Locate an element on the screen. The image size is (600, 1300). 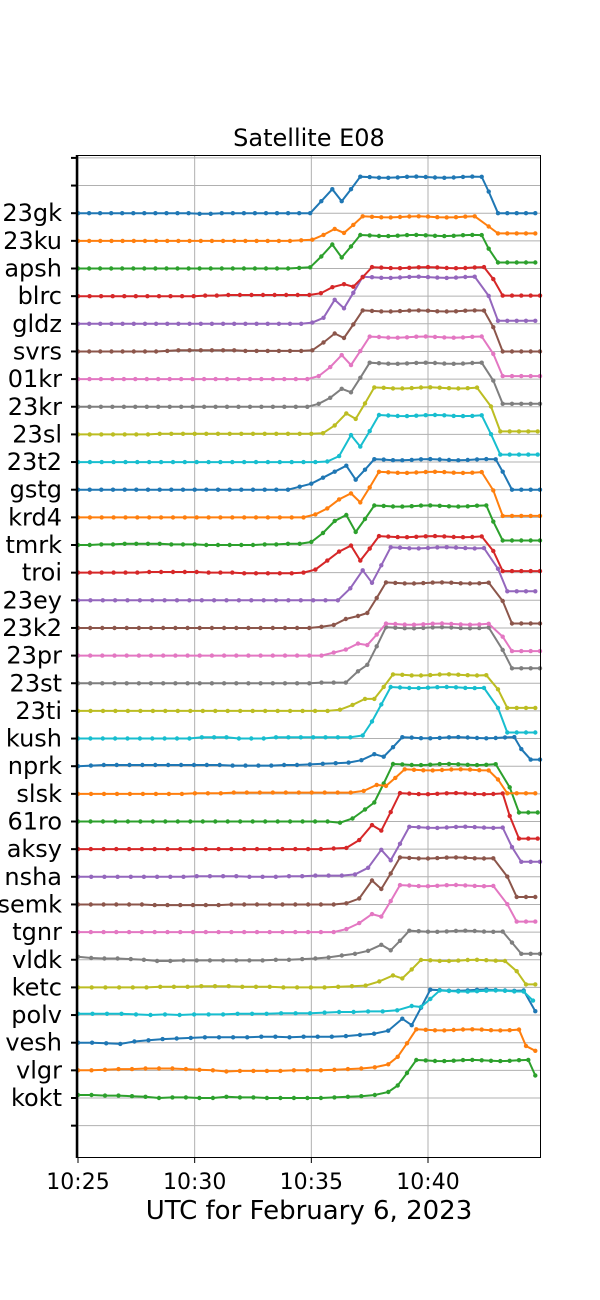
station-label: ketc is located at coordinates (37, 987).